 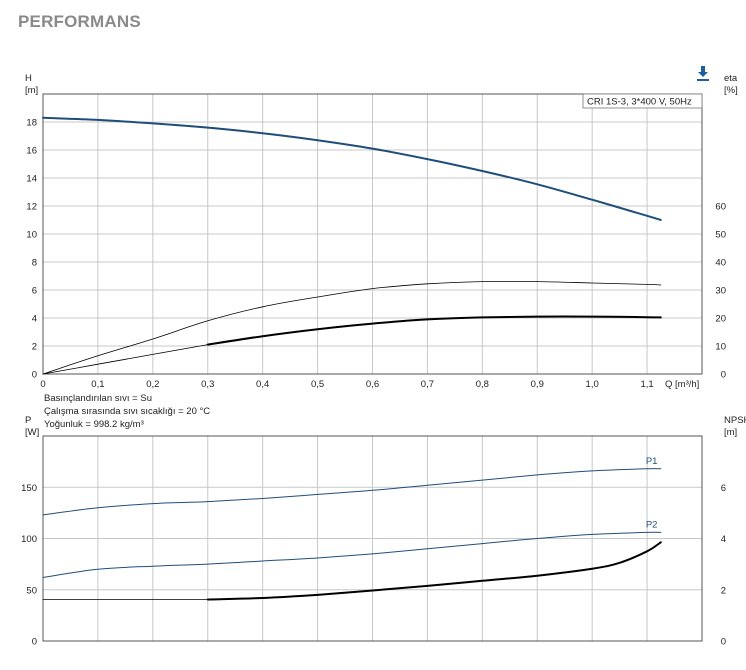 I want to click on x-tick-label: 0,5, so click(x=317, y=384).